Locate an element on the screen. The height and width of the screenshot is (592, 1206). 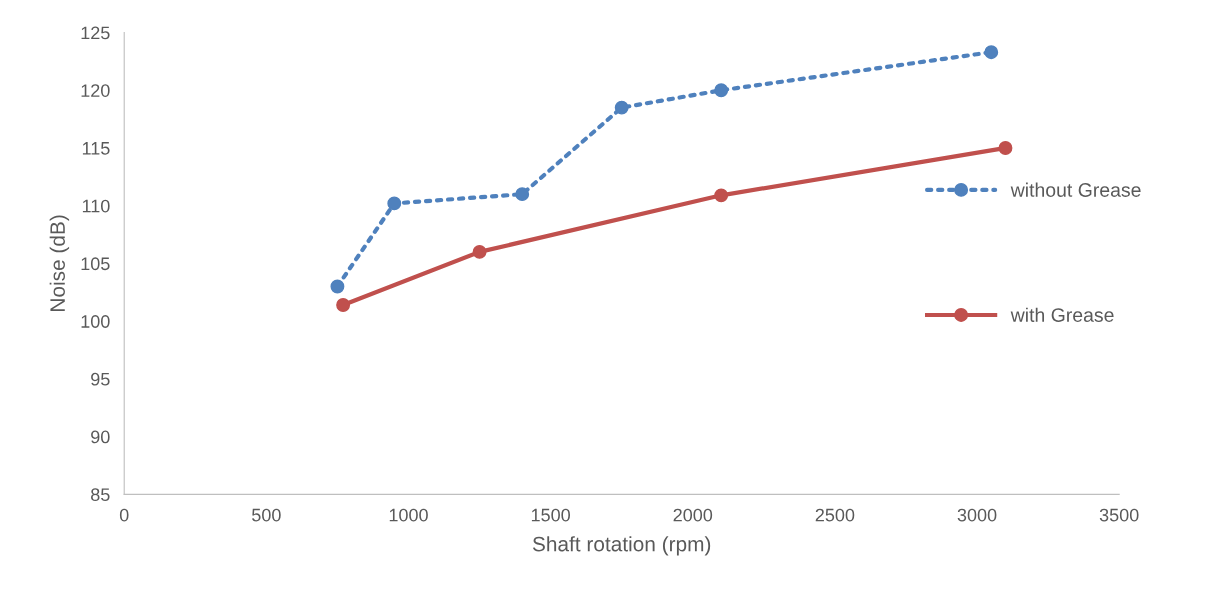
y-tick-label: 125 is located at coordinates (95, 33).